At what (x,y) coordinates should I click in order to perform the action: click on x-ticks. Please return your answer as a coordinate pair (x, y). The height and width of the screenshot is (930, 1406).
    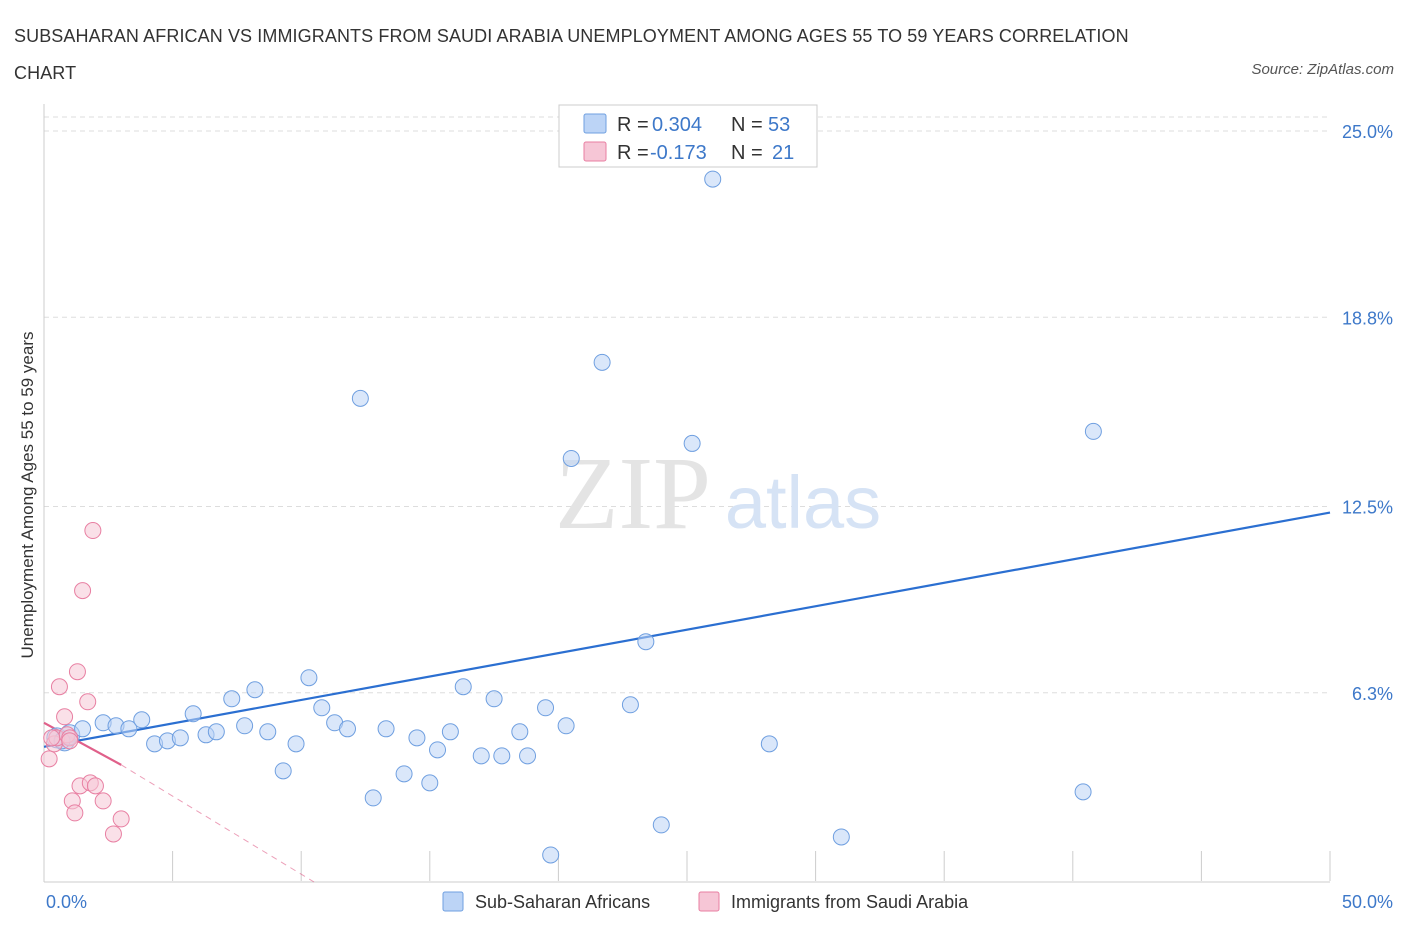
    Looking at the image, I should click on (687, 866).